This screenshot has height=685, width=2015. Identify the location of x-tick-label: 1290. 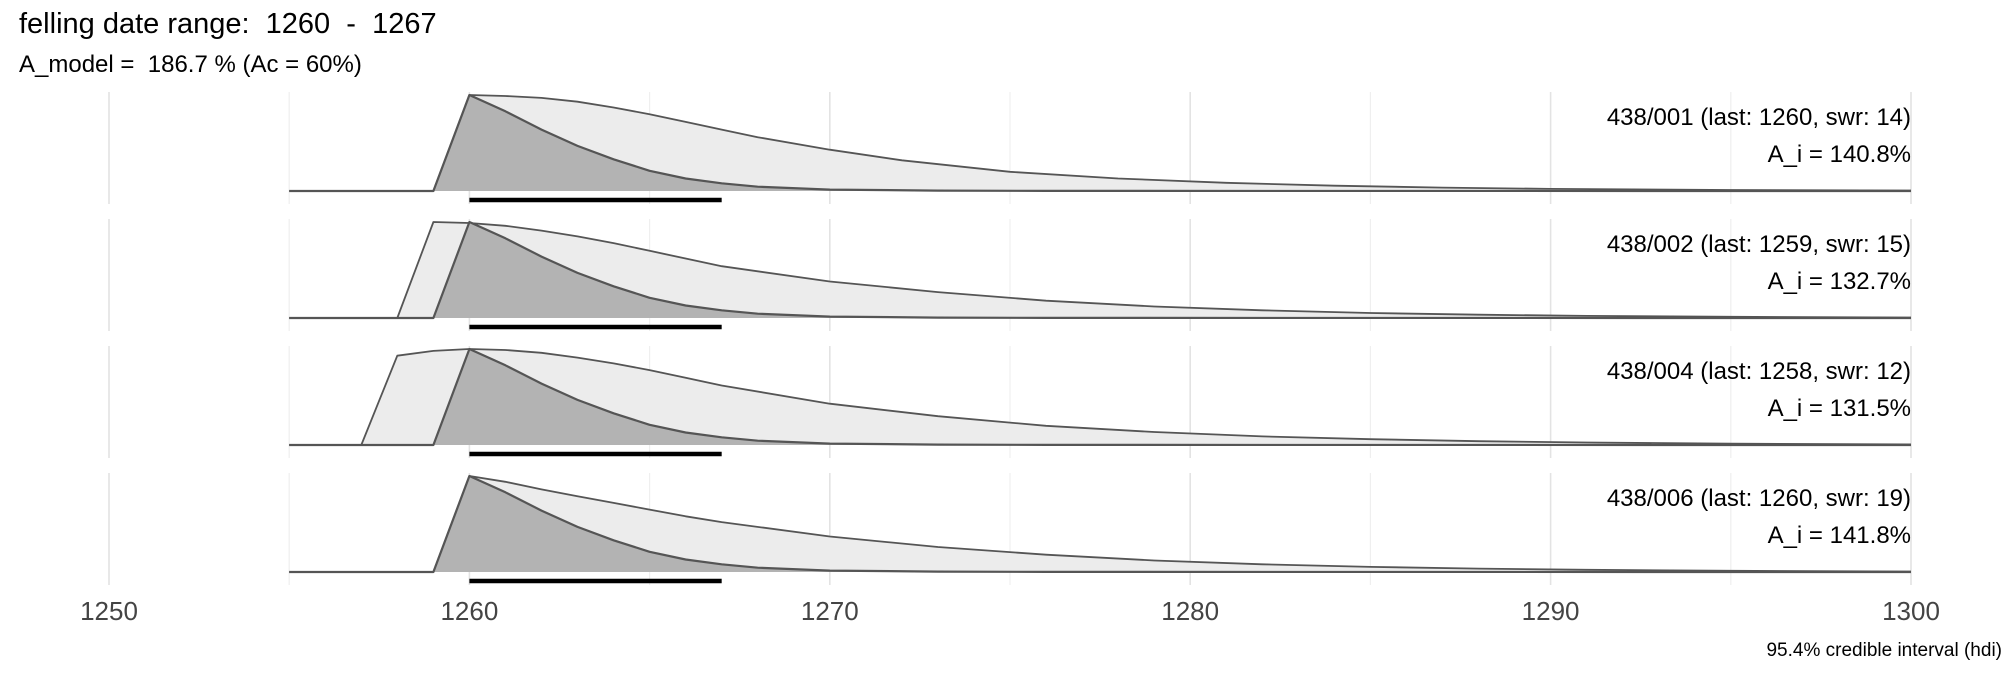
(1551, 611).